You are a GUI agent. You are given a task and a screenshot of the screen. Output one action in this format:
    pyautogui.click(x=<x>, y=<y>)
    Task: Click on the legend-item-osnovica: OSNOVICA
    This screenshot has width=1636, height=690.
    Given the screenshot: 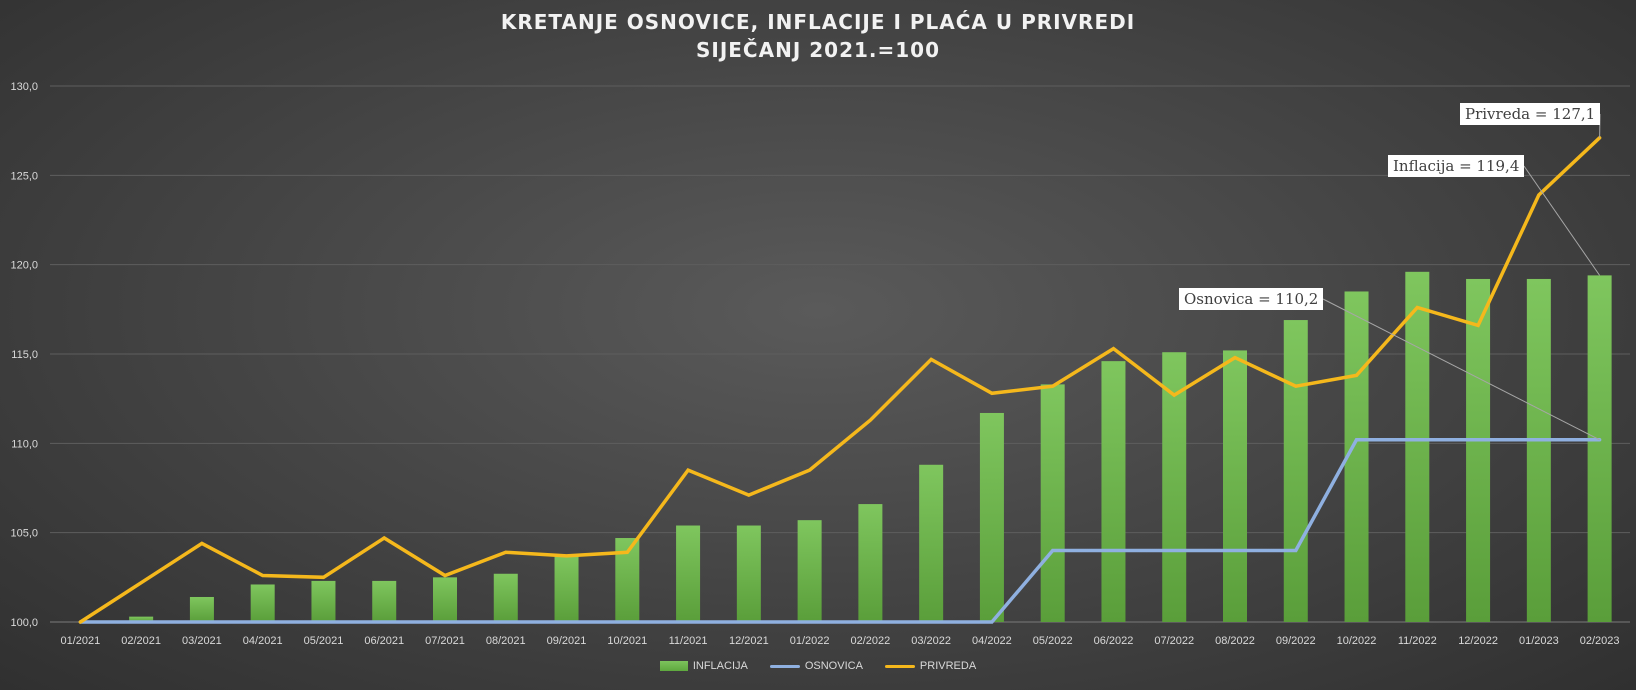 What is the action you would take?
    pyautogui.click(x=816, y=666)
    